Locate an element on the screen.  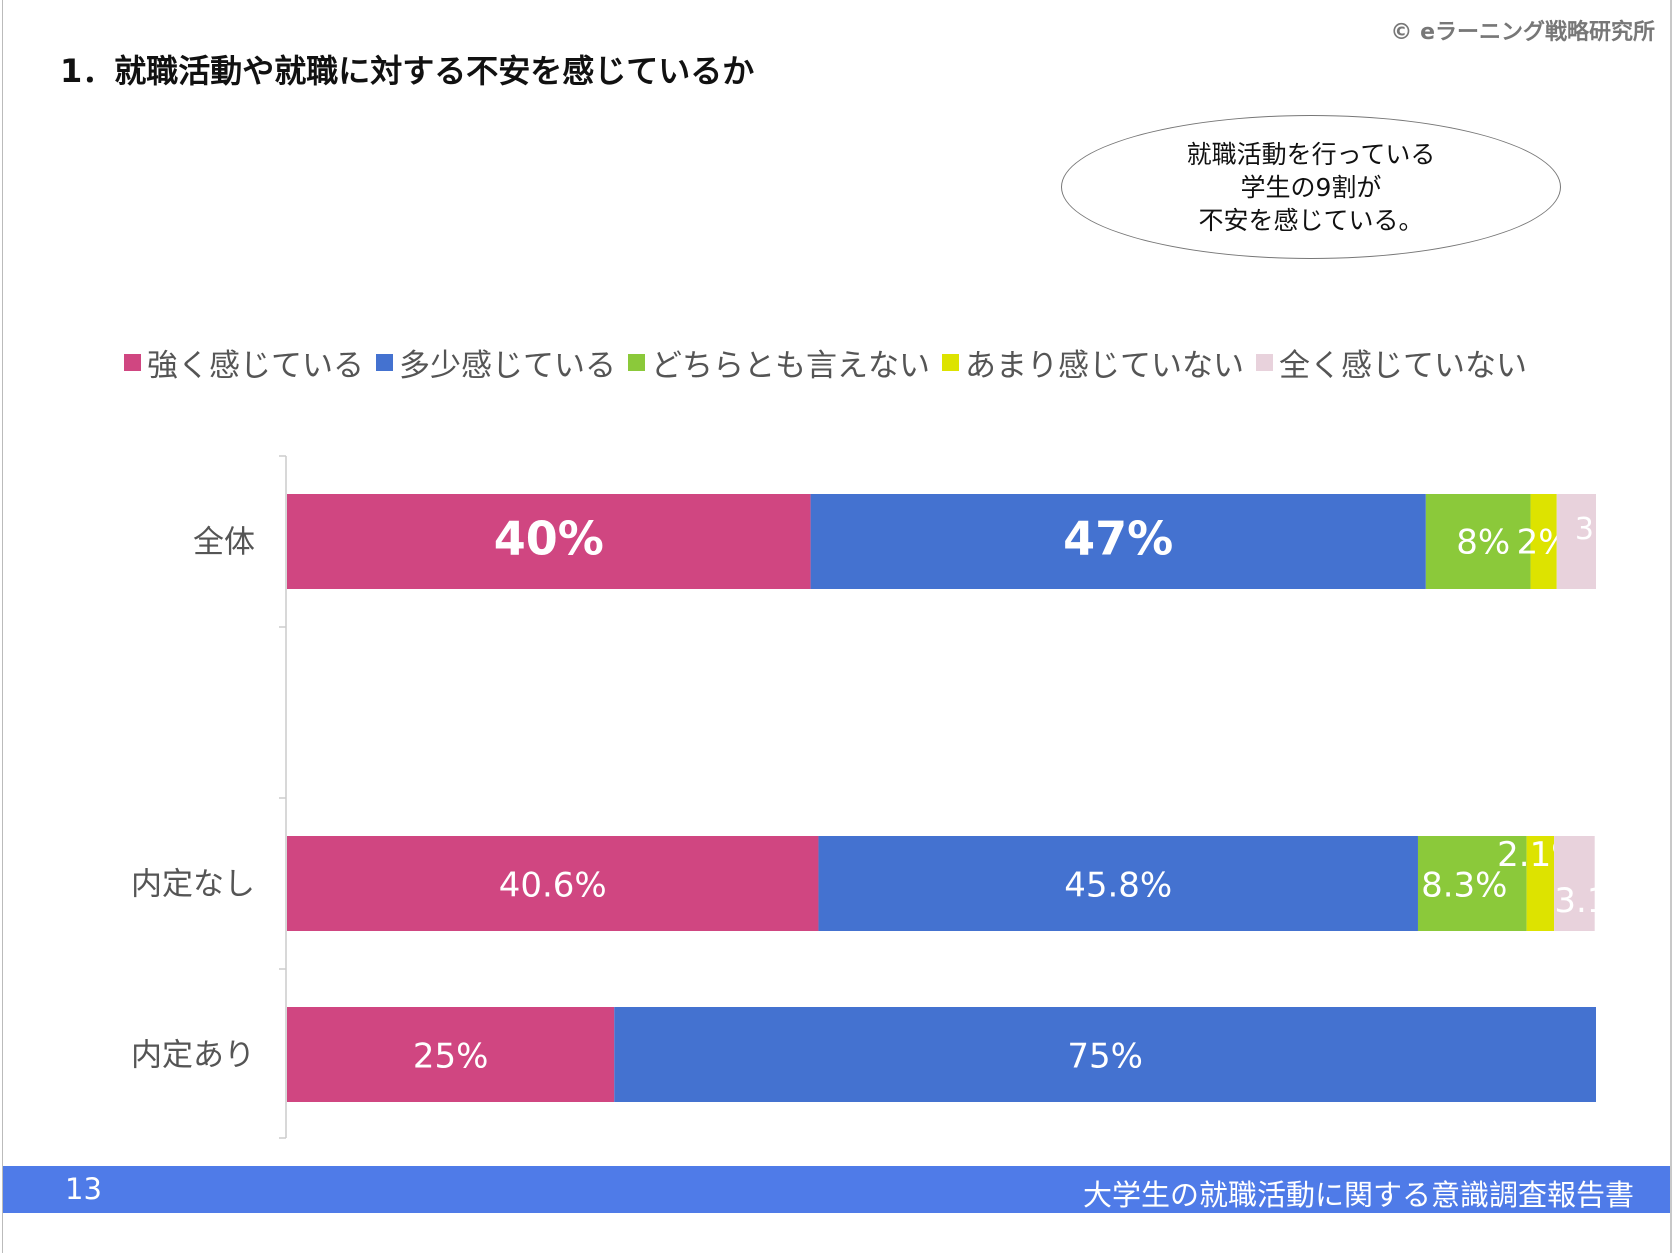
data-label: 75% is located at coordinates (1105, 1057).